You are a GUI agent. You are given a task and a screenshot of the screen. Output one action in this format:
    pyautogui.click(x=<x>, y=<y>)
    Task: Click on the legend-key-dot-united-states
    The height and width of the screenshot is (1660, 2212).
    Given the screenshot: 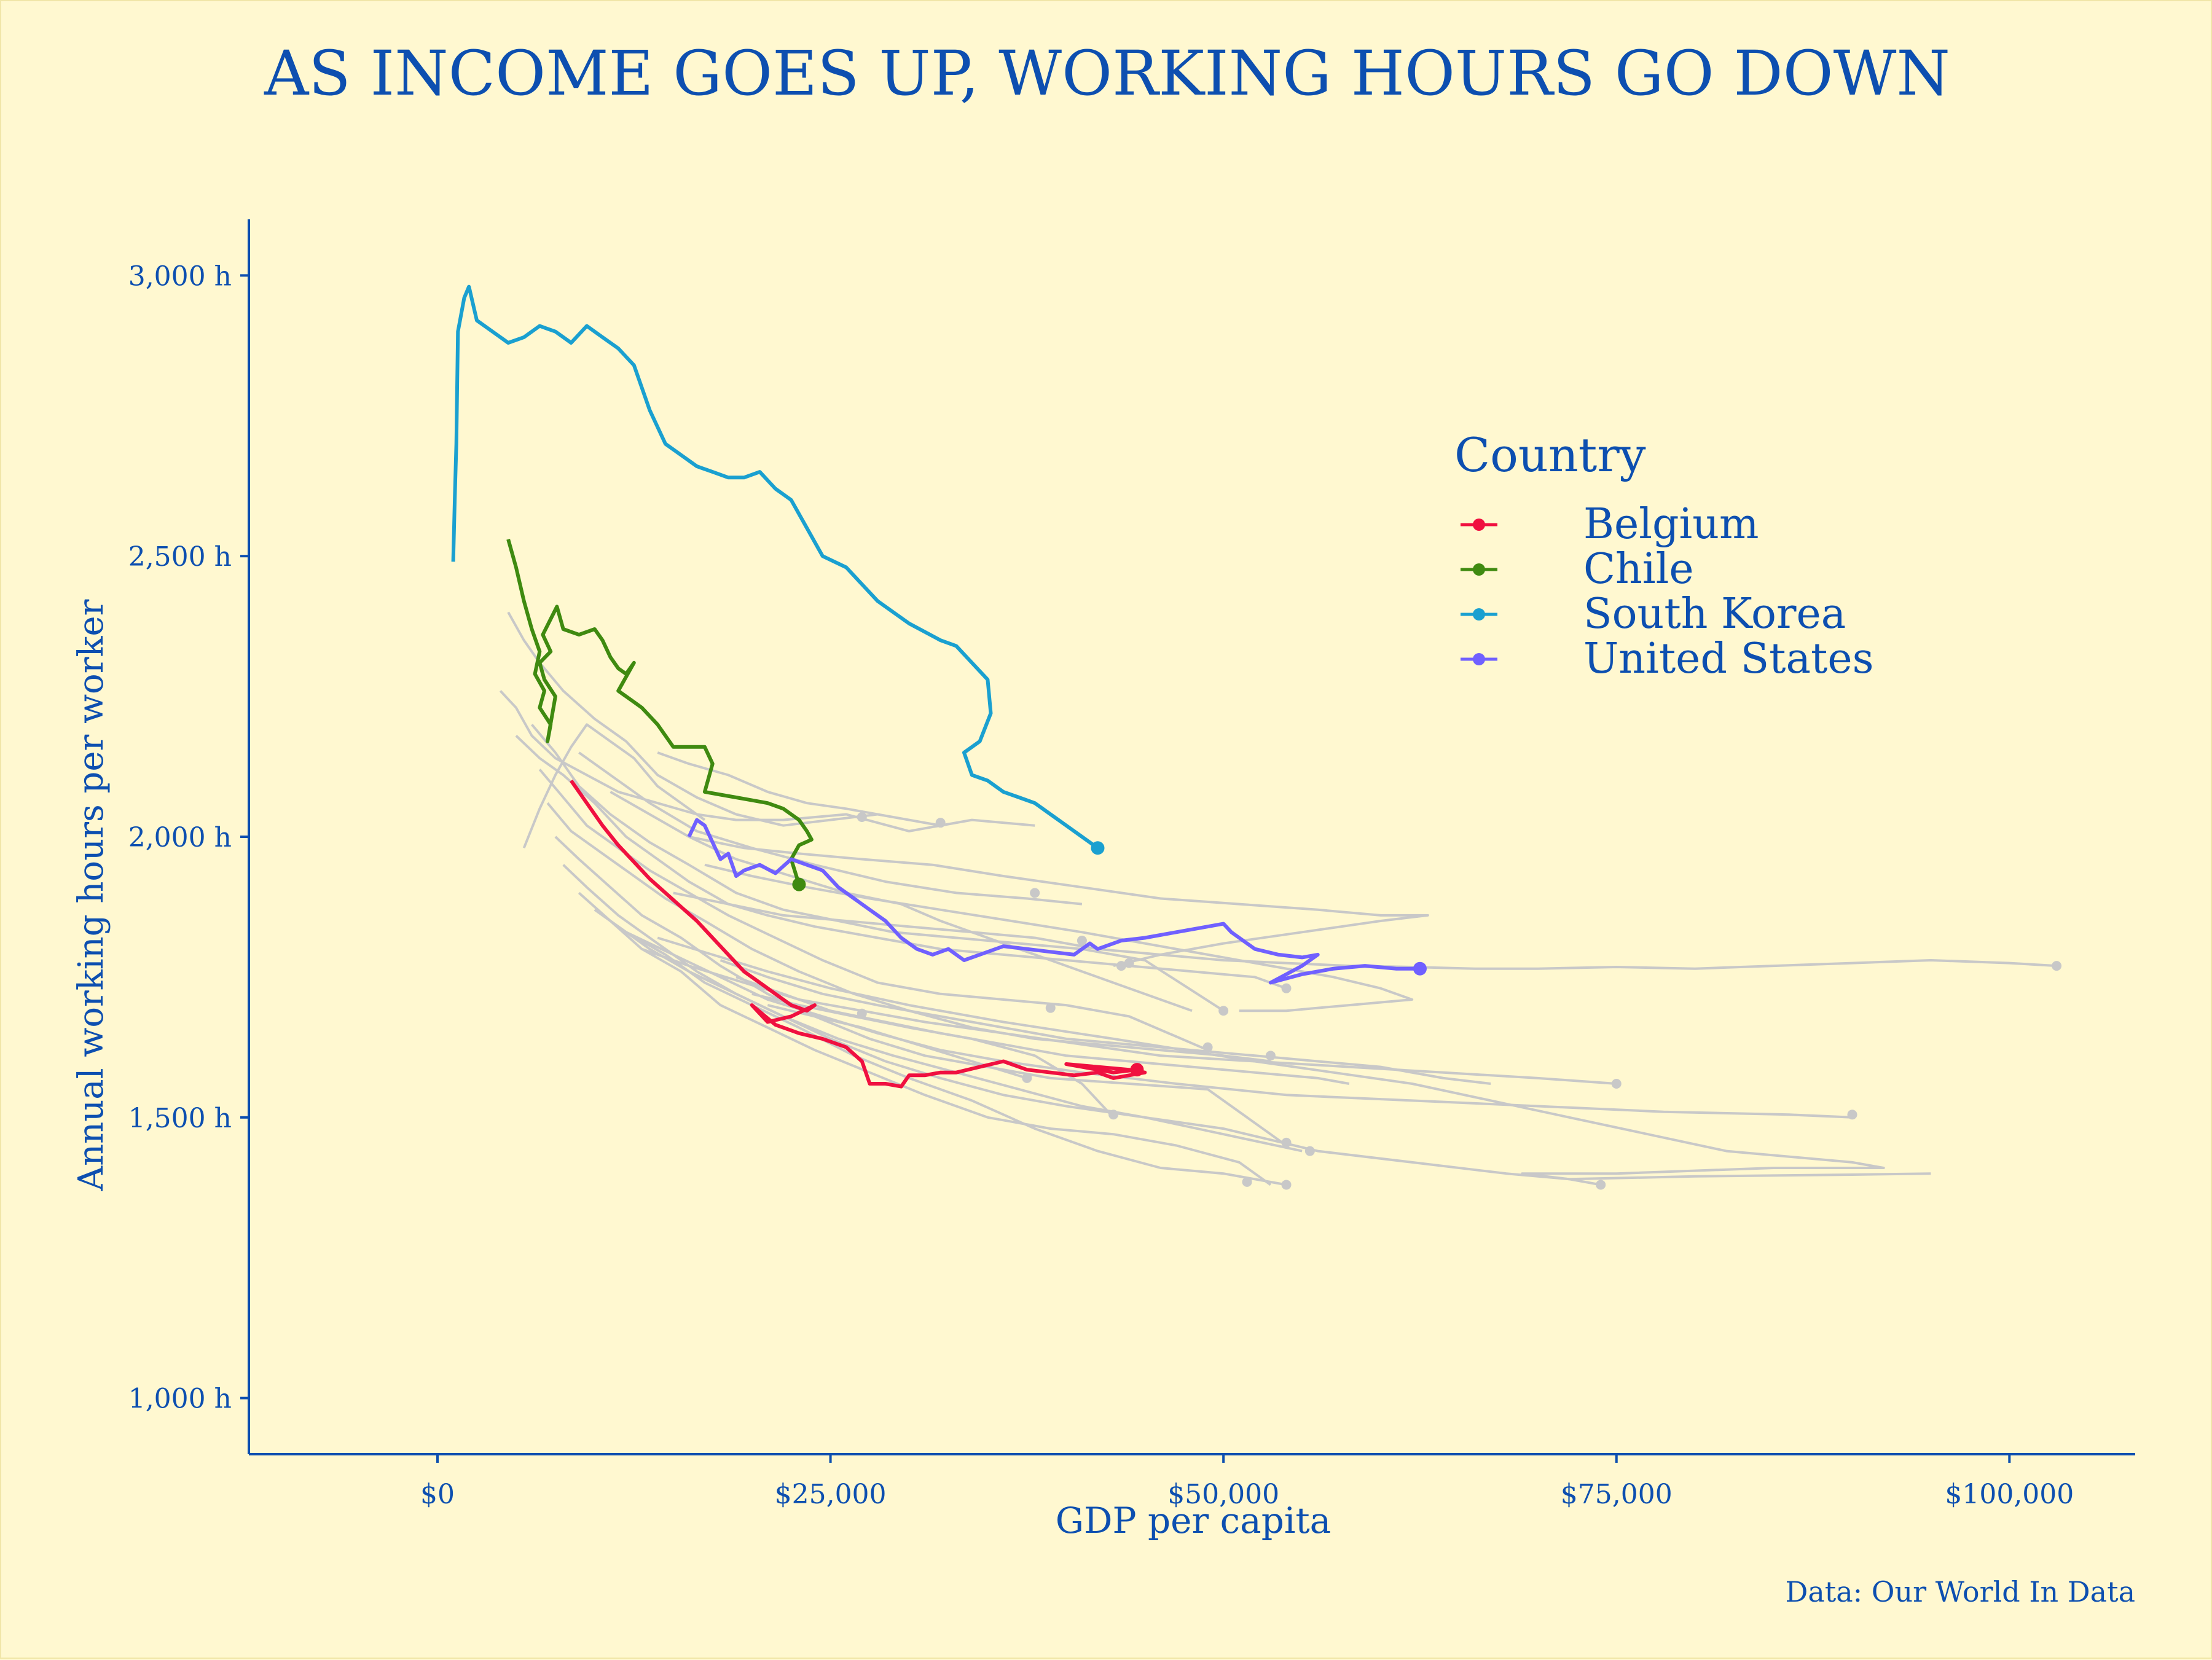 What is the action you would take?
    pyautogui.click(x=1479, y=659)
    